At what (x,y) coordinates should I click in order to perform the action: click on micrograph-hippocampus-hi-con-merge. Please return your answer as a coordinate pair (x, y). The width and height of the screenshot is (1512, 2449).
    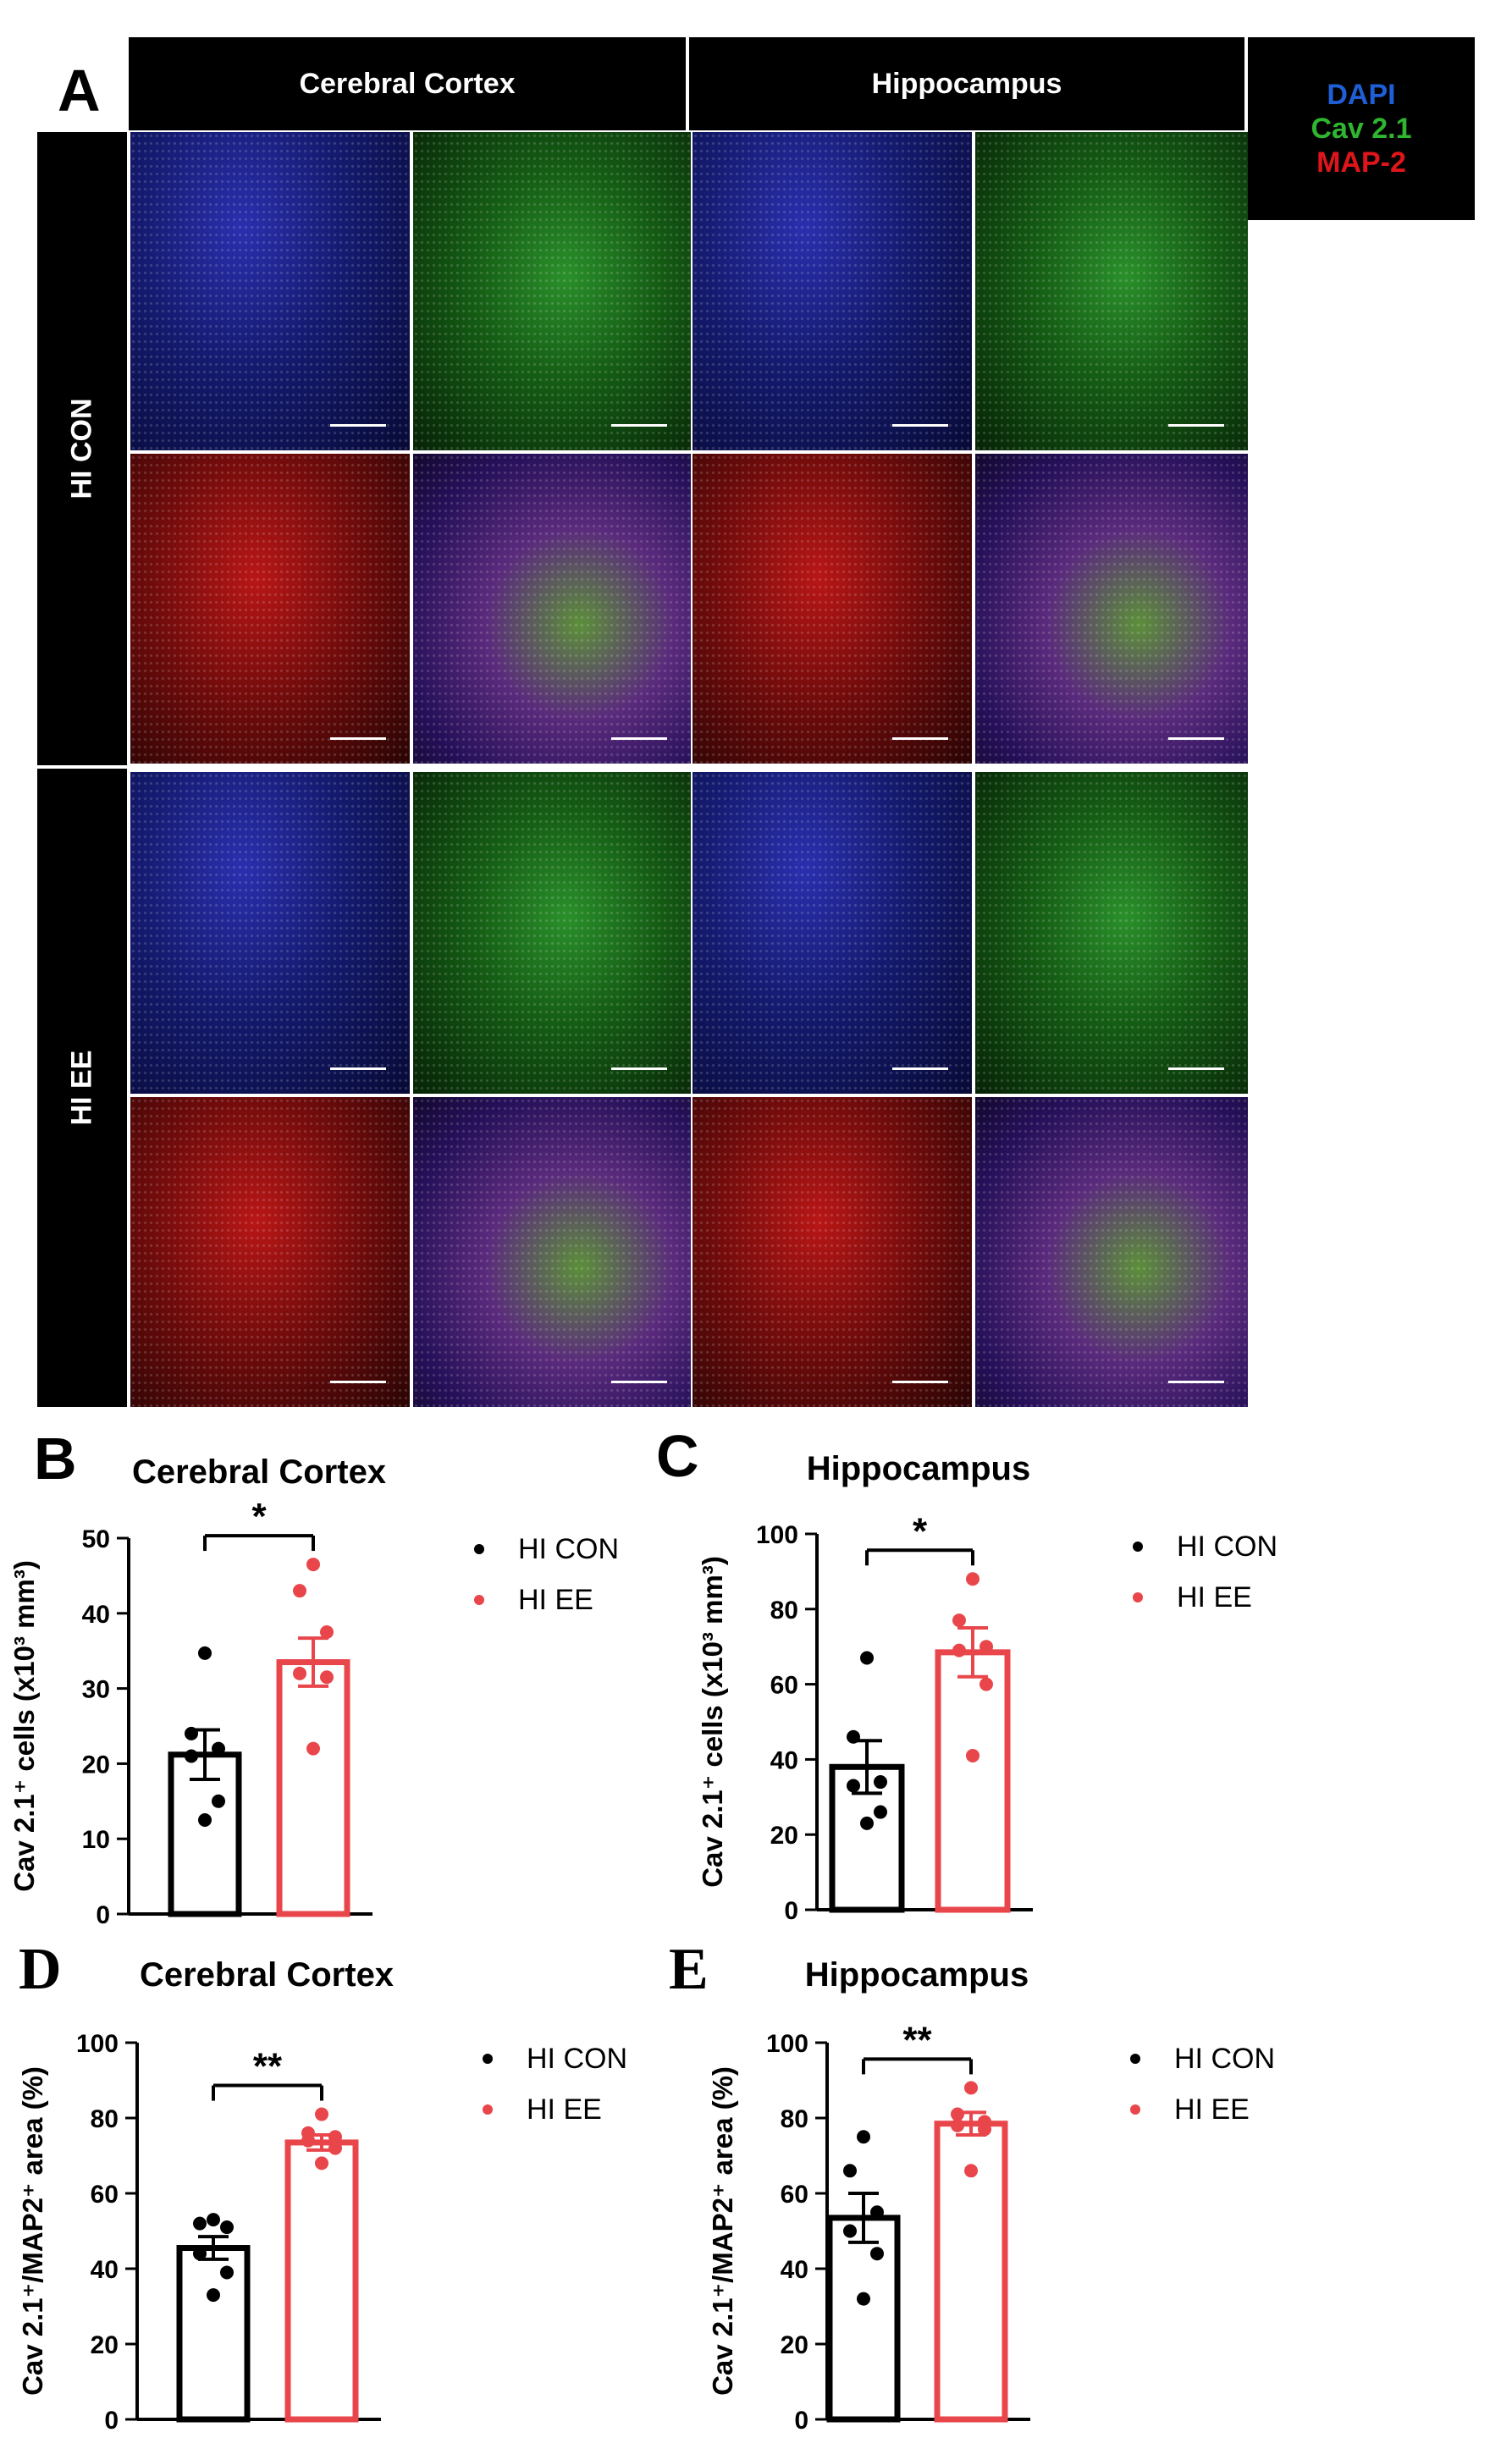
    Looking at the image, I should click on (1111, 609).